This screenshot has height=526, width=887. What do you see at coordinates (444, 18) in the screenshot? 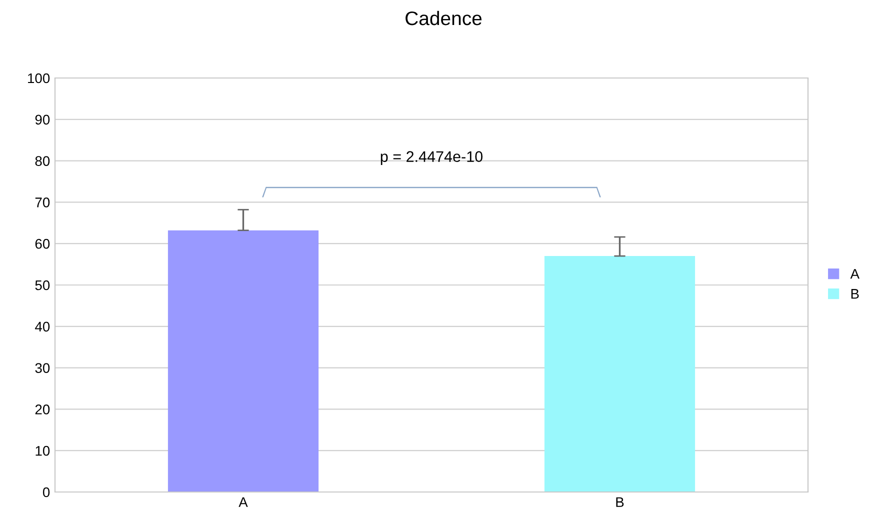
I see `chart-title: Cadence` at bounding box center [444, 18].